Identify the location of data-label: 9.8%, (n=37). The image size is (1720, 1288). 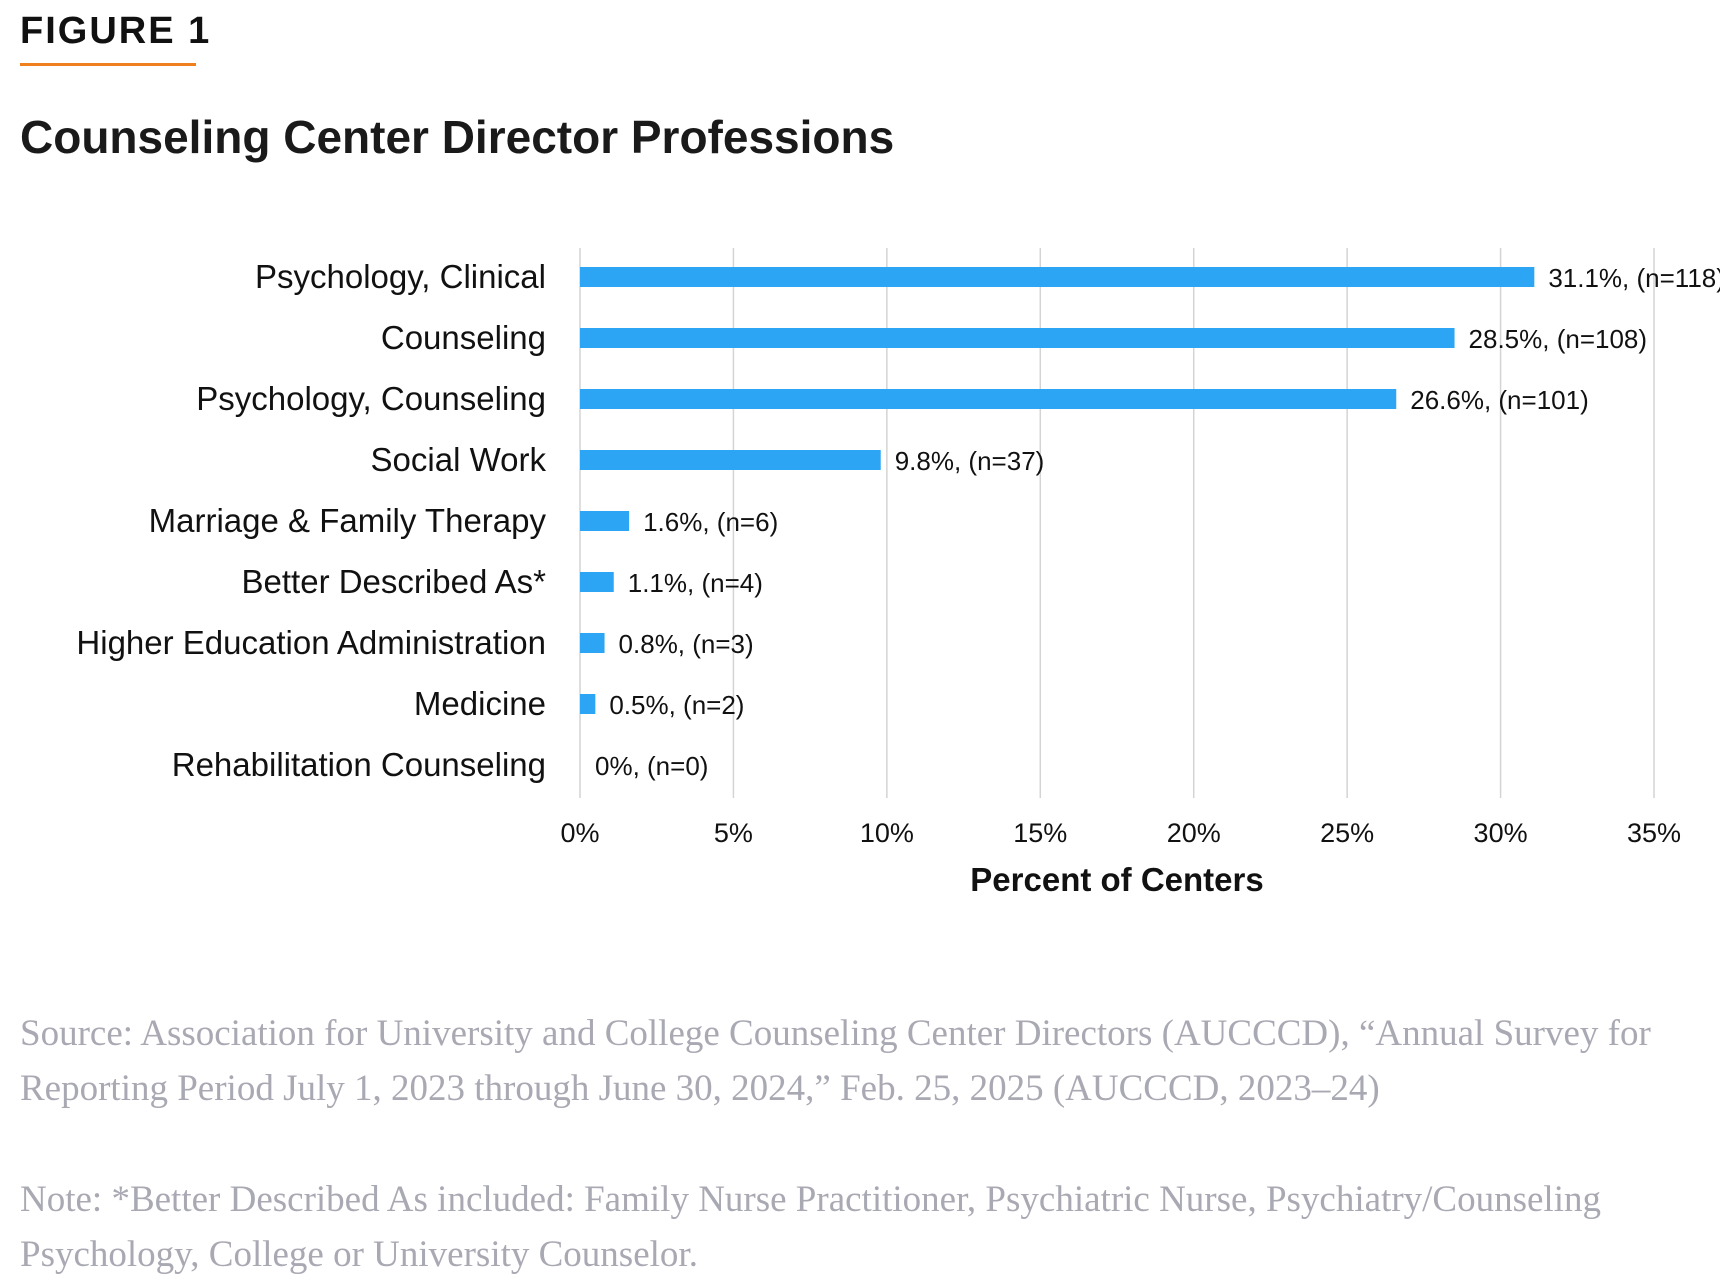
(970, 461).